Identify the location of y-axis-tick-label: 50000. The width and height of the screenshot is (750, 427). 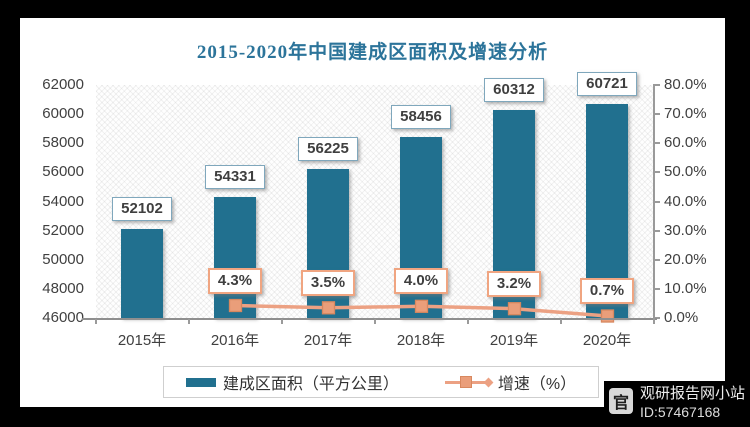
(63, 259).